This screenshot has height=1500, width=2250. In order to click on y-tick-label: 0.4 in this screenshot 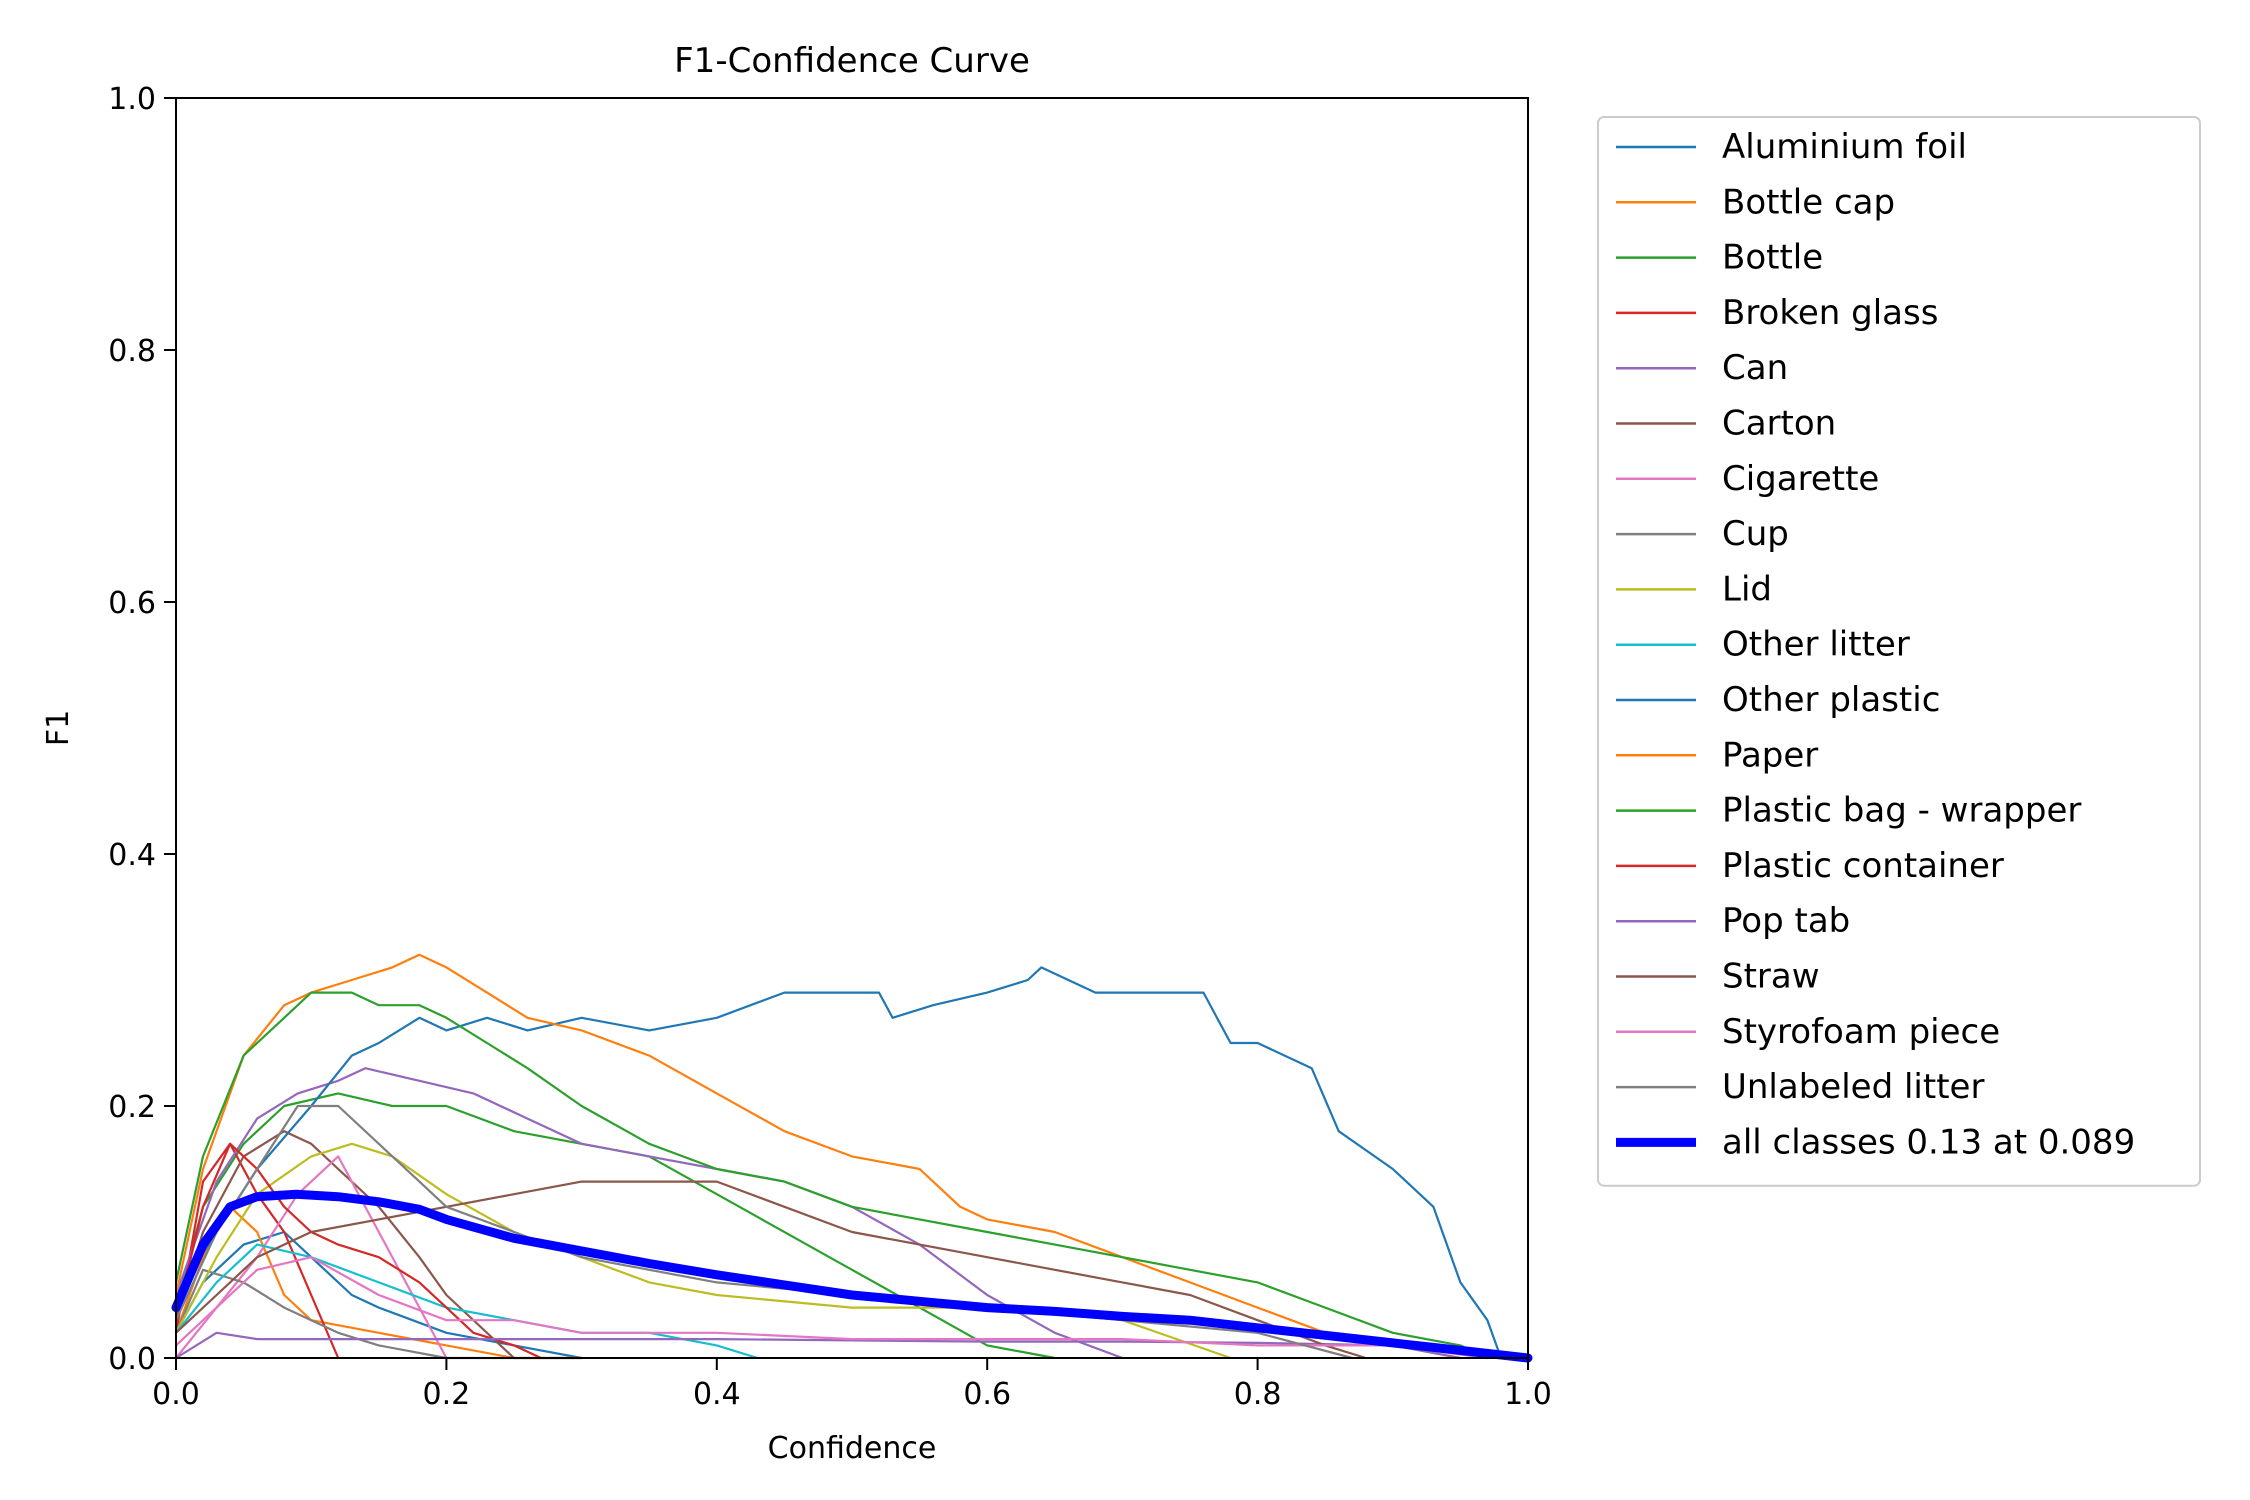, I will do `click(132, 855)`.